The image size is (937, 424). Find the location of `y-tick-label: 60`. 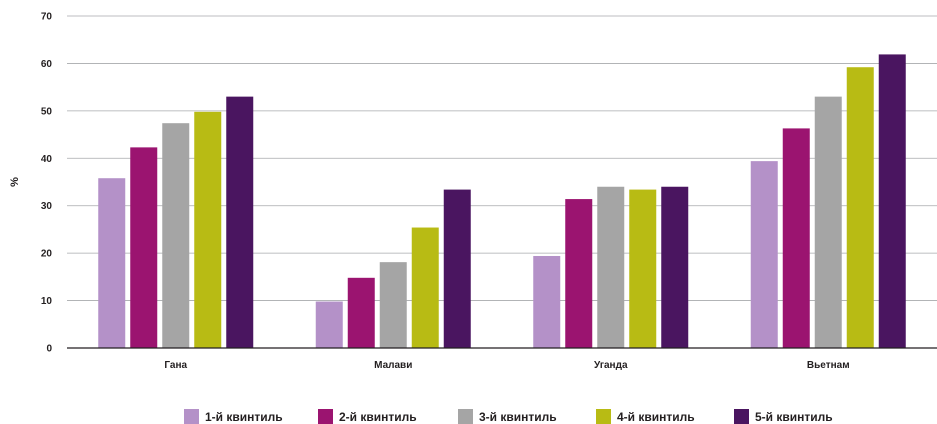

y-tick-label: 60 is located at coordinates (47, 64).